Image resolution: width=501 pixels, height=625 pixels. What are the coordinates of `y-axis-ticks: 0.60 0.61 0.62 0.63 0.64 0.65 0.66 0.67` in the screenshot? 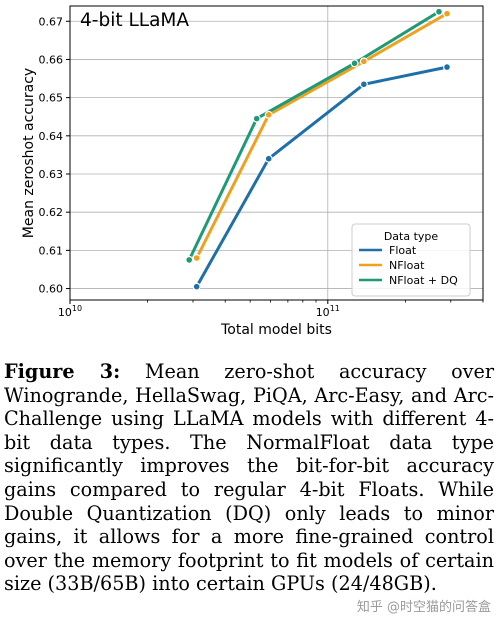 It's located at (54, 155).